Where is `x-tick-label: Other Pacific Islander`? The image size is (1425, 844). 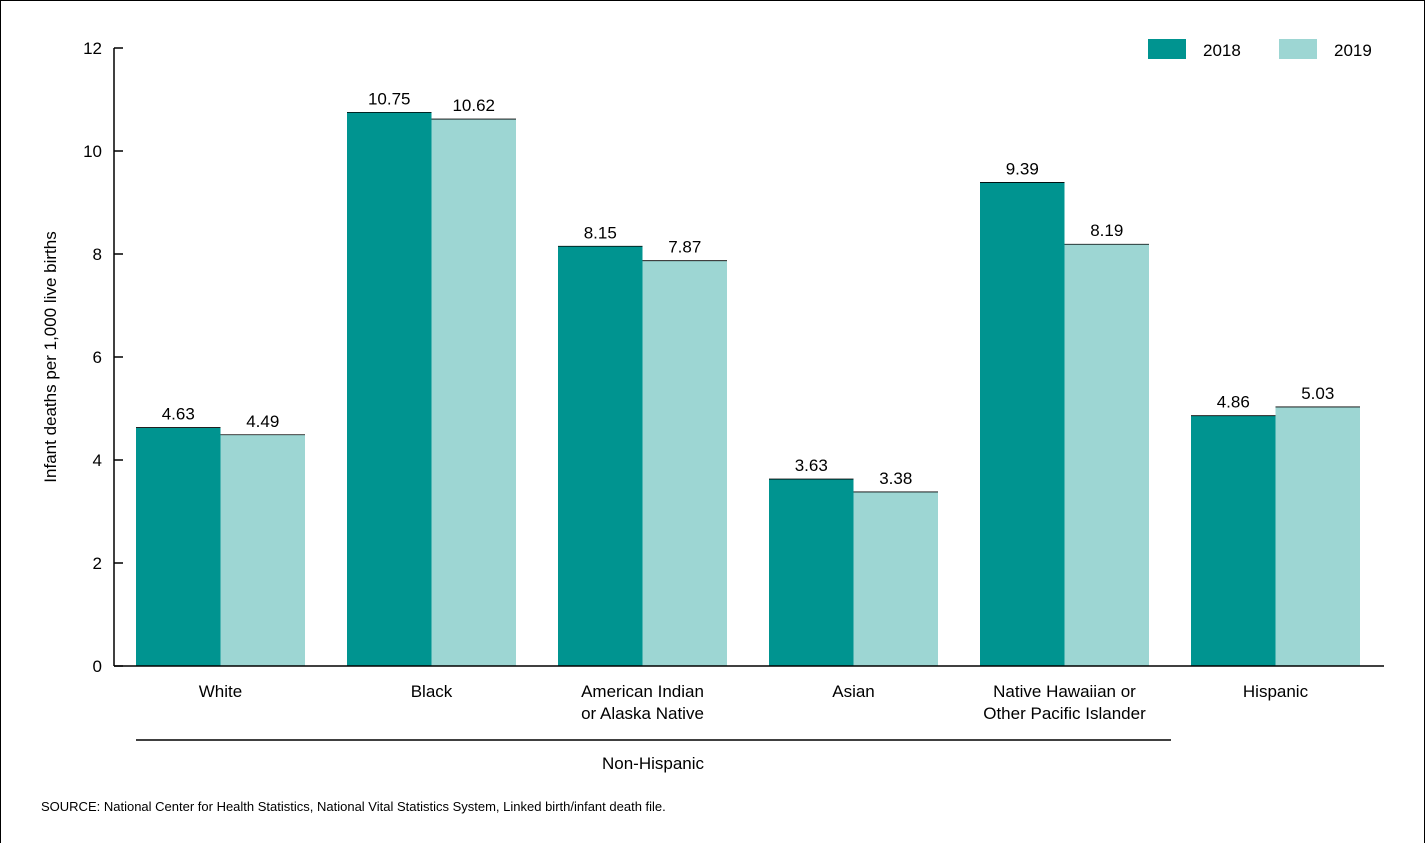 x-tick-label: Other Pacific Islander is located at coordinates (1064, 713).